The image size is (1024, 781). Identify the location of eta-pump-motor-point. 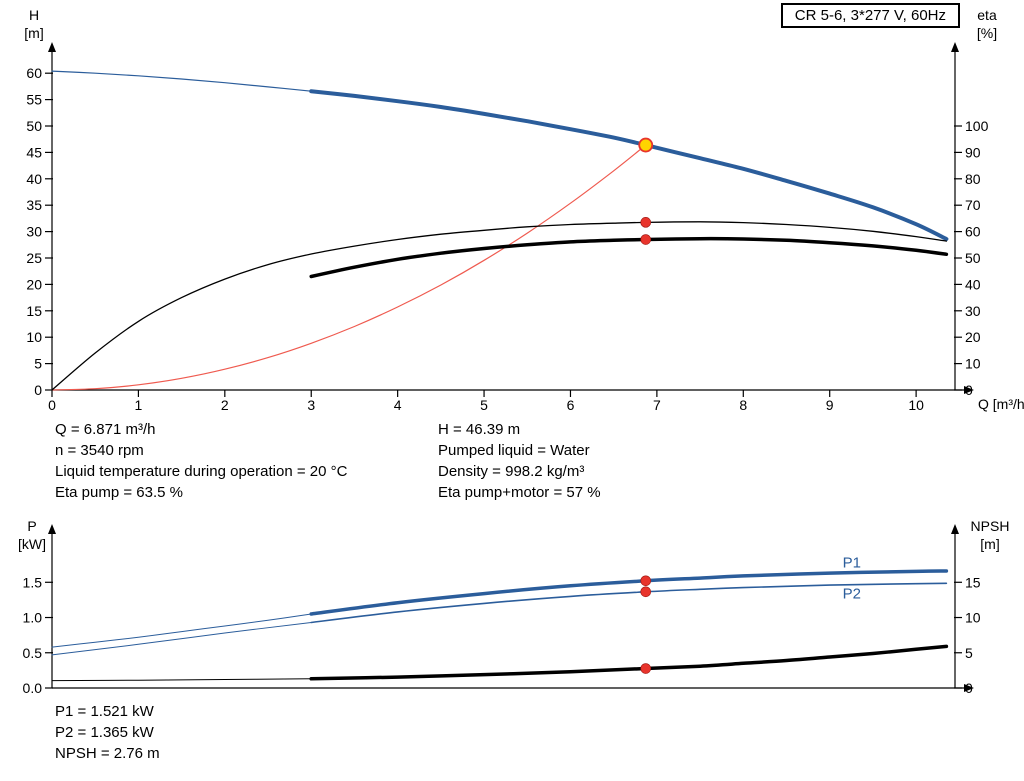
(646, 239).